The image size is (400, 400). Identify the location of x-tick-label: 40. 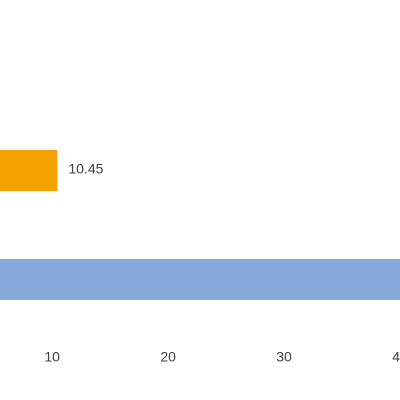
(396, 357).